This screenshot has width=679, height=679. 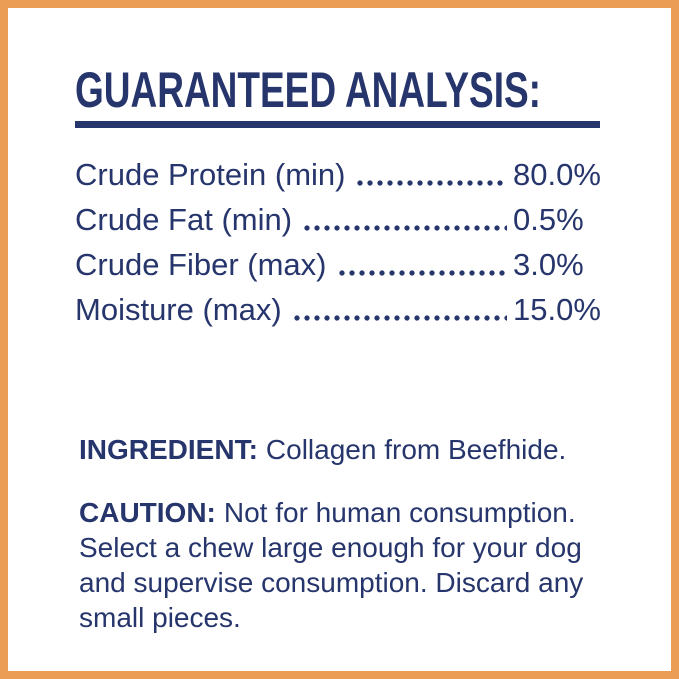 I want to click on analysis-row-value: 3.0%, so click(x=548, y=264).